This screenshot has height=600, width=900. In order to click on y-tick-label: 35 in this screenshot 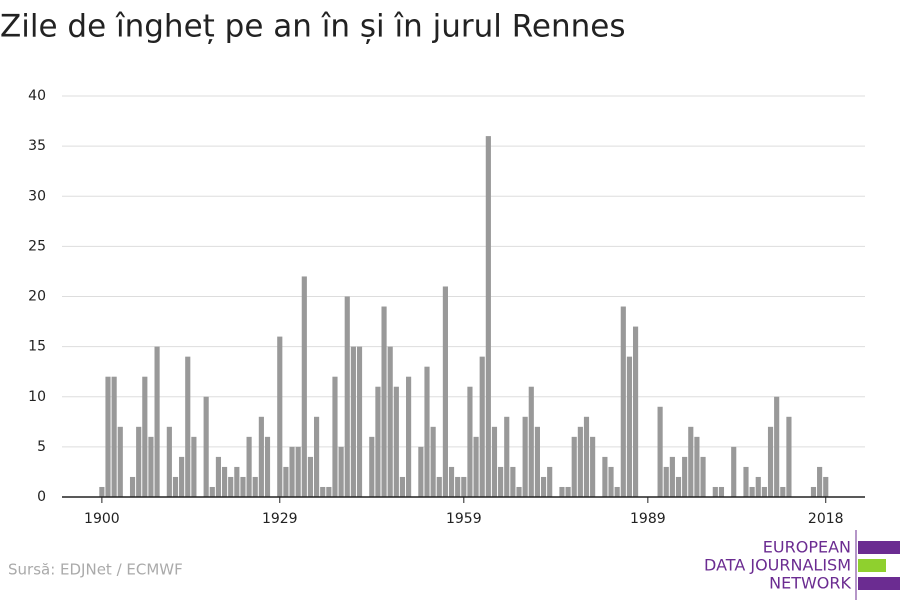, I will do `click(37, 146)`.